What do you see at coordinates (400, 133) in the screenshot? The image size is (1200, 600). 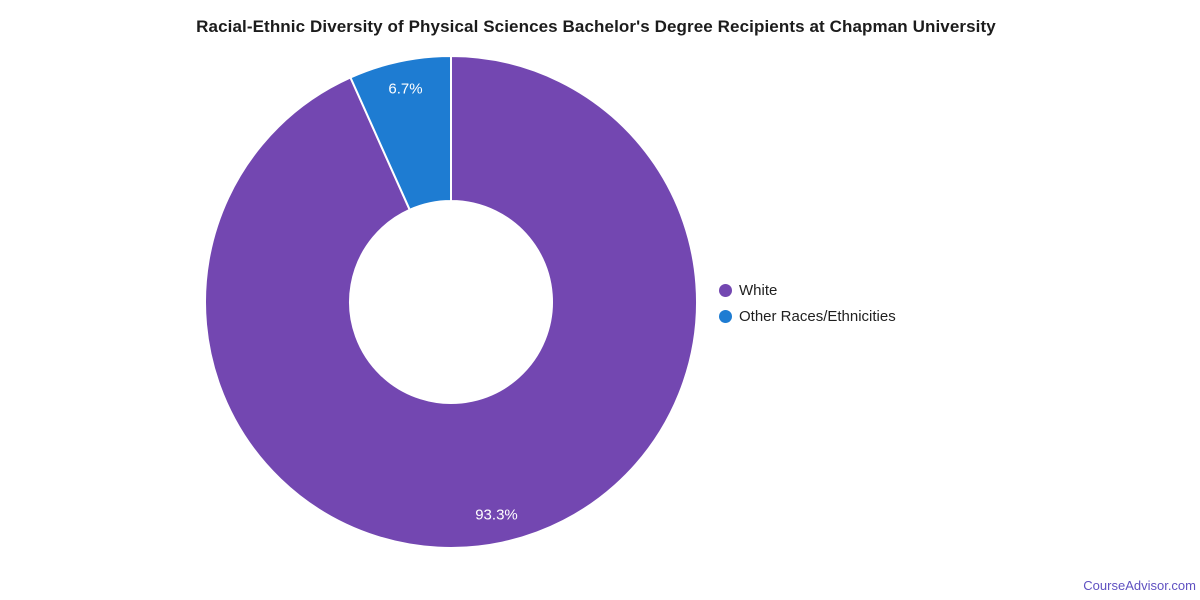 I see `pie-slice-other` at bounding box center [400, 133].